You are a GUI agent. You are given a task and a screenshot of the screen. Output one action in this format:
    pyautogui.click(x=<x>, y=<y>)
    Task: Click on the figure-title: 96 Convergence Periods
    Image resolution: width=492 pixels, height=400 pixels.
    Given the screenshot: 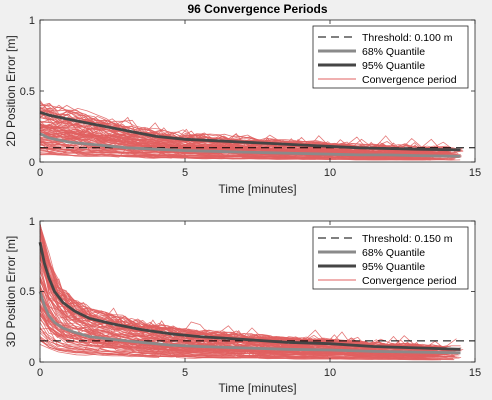 What is the action you would take?
    pyautogui.click(x=257, y=9)
    